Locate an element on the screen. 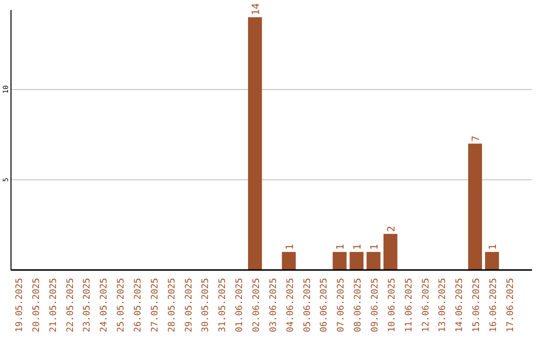  x-tick-label: 02.06.2025 is located at coordinates (257, 305).